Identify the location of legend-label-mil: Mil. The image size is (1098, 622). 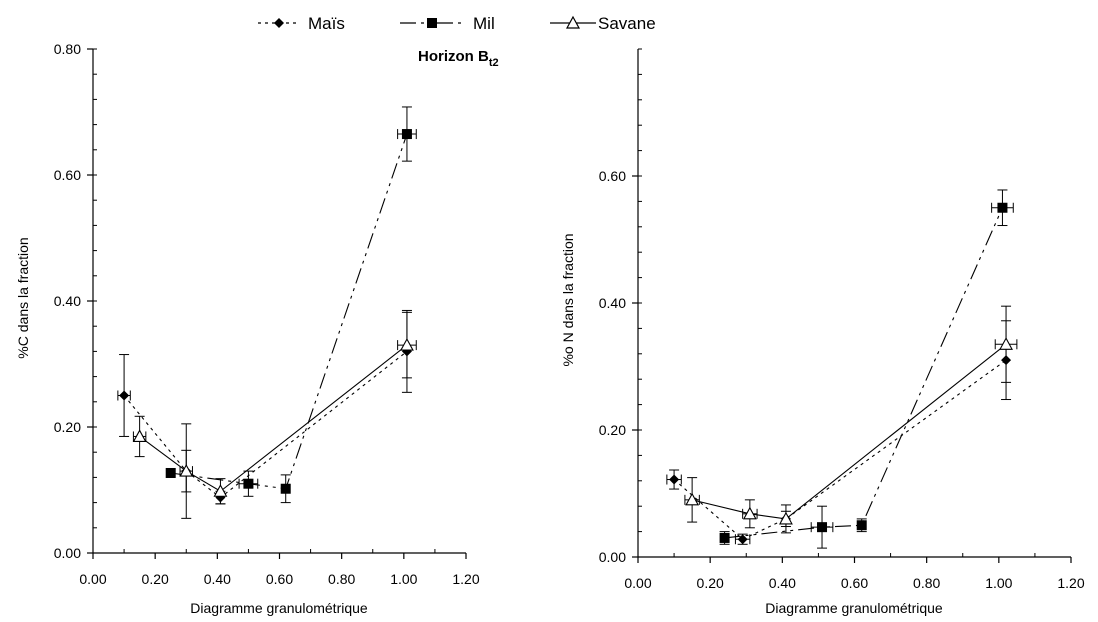
(484, 23).